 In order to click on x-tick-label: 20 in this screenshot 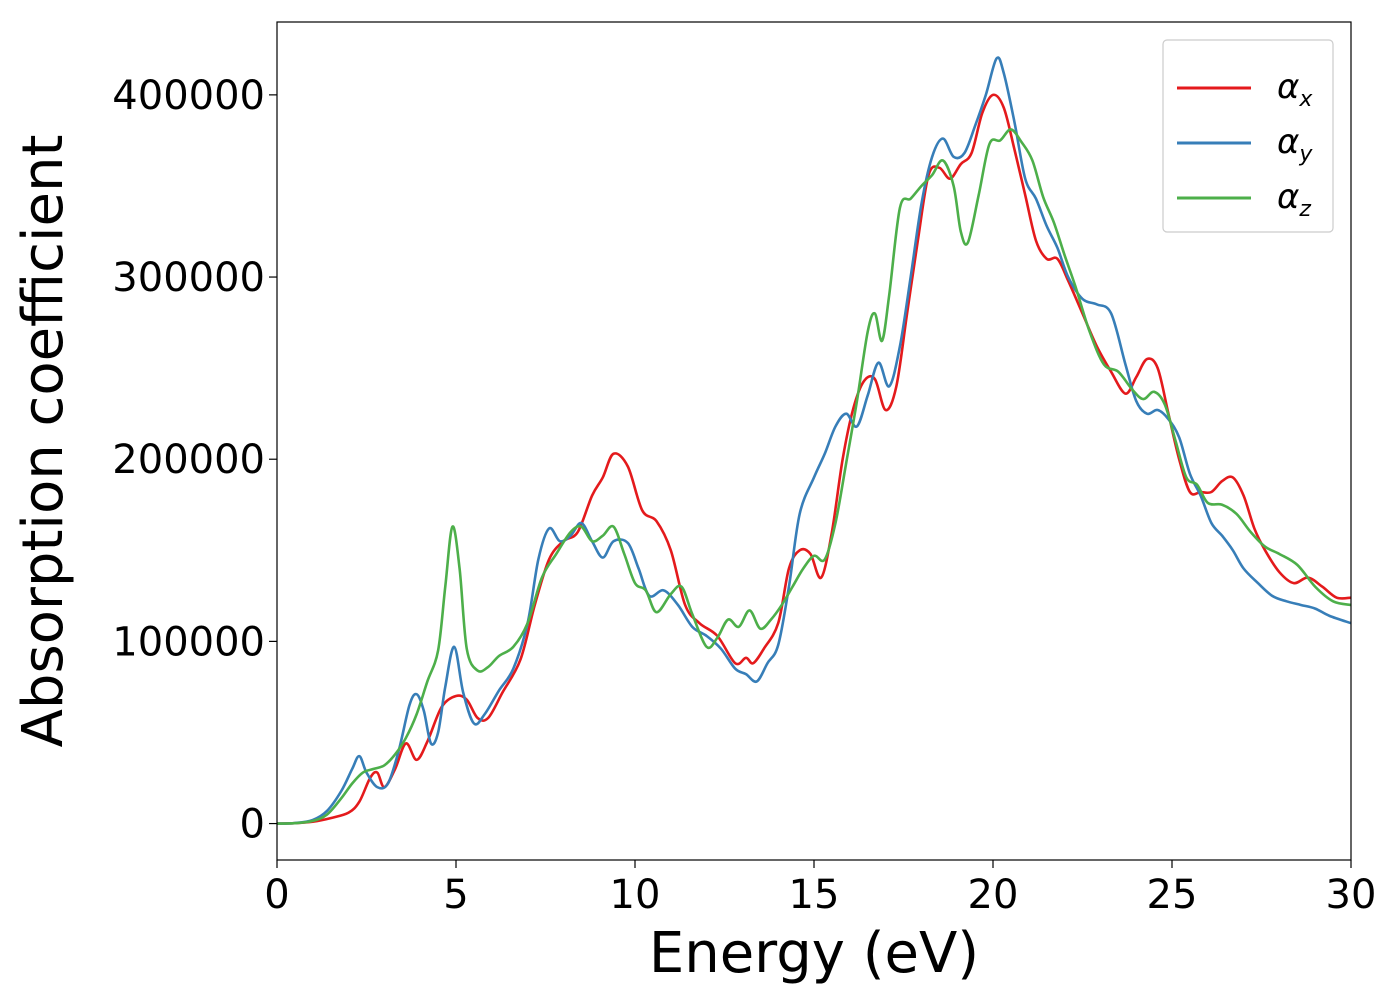, I will do `click(993, 895)`.